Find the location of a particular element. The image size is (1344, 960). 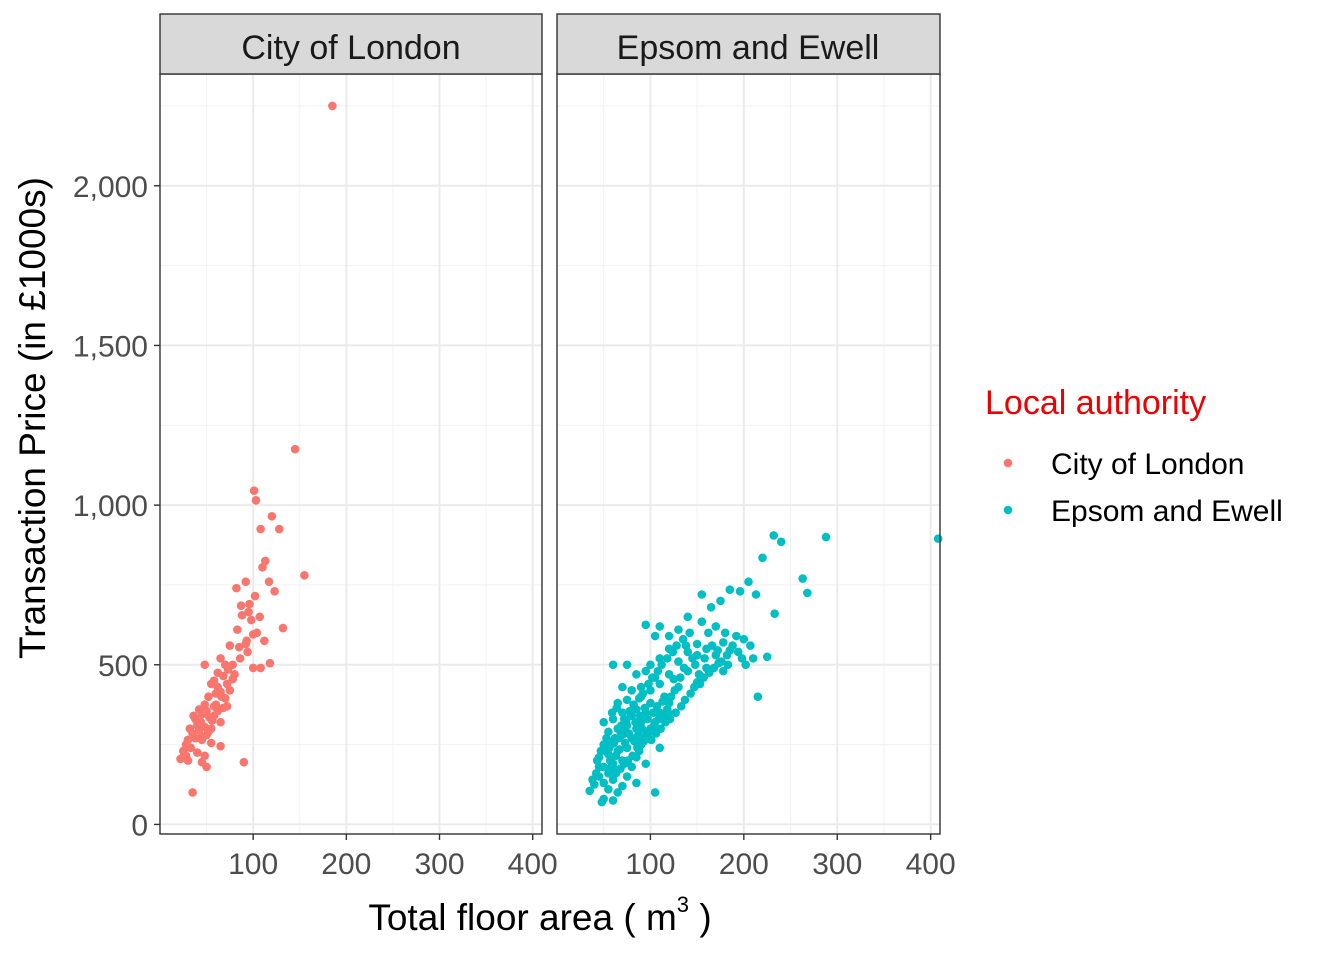

x-axis-title-main: Total floor area ( m is located at coordinates (522, 917).